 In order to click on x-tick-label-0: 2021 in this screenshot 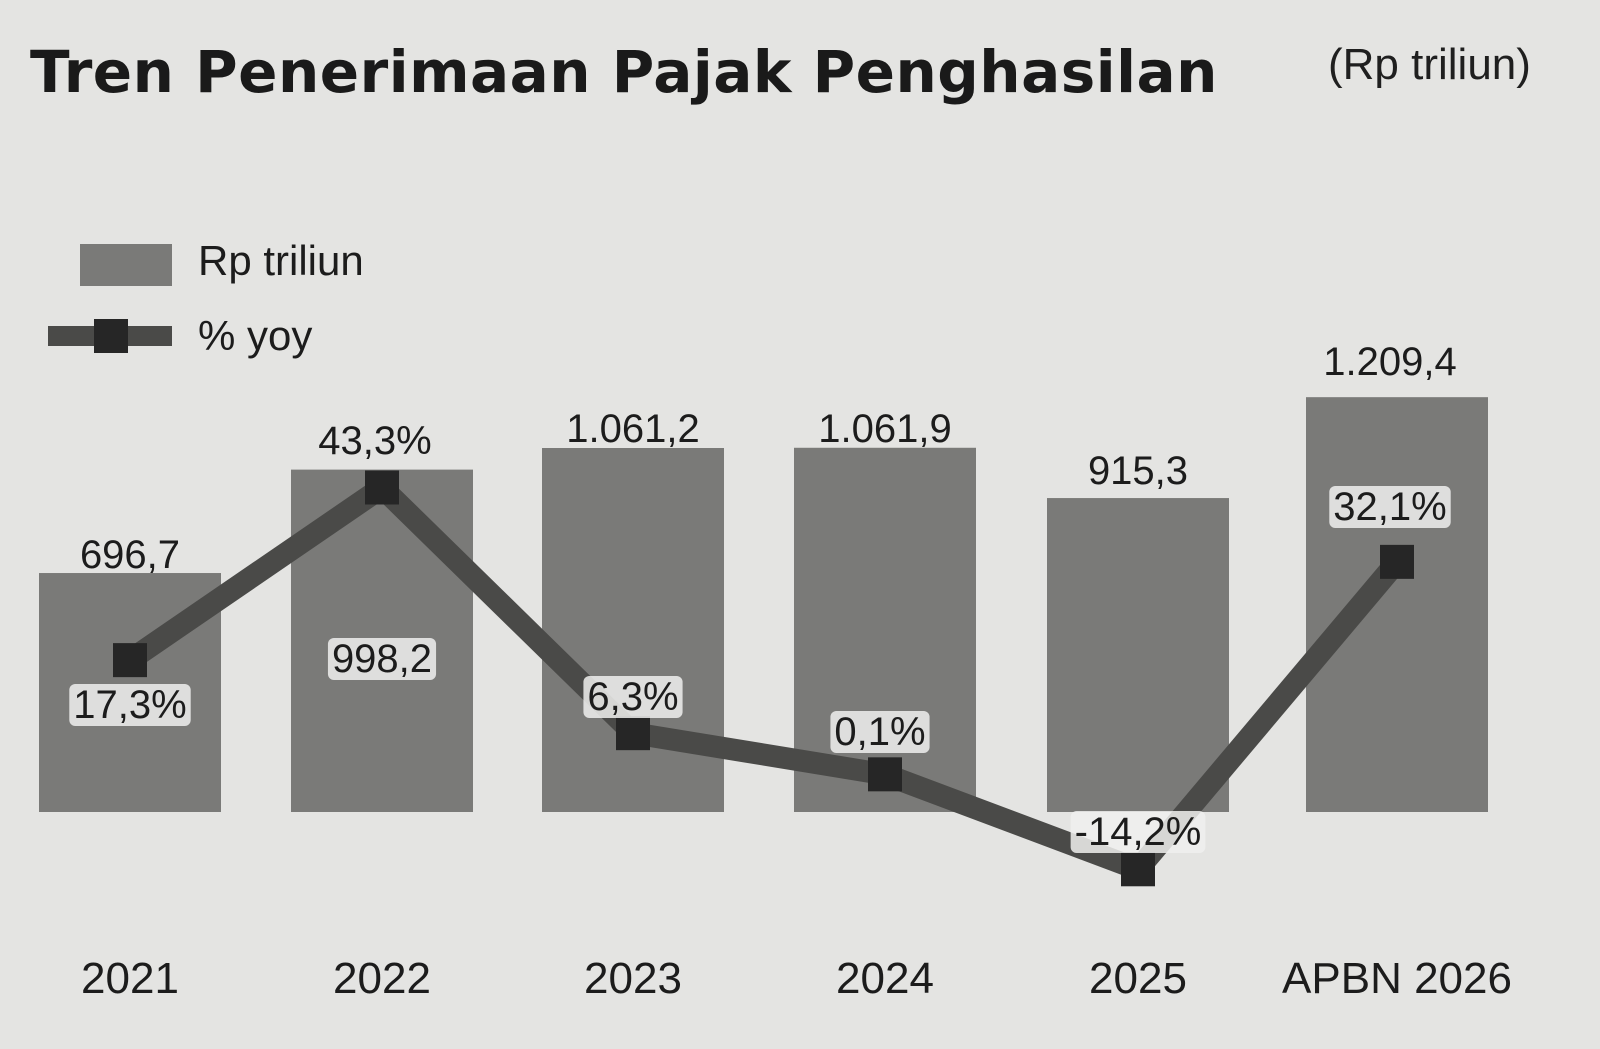, I will do `click(130, 978)`.